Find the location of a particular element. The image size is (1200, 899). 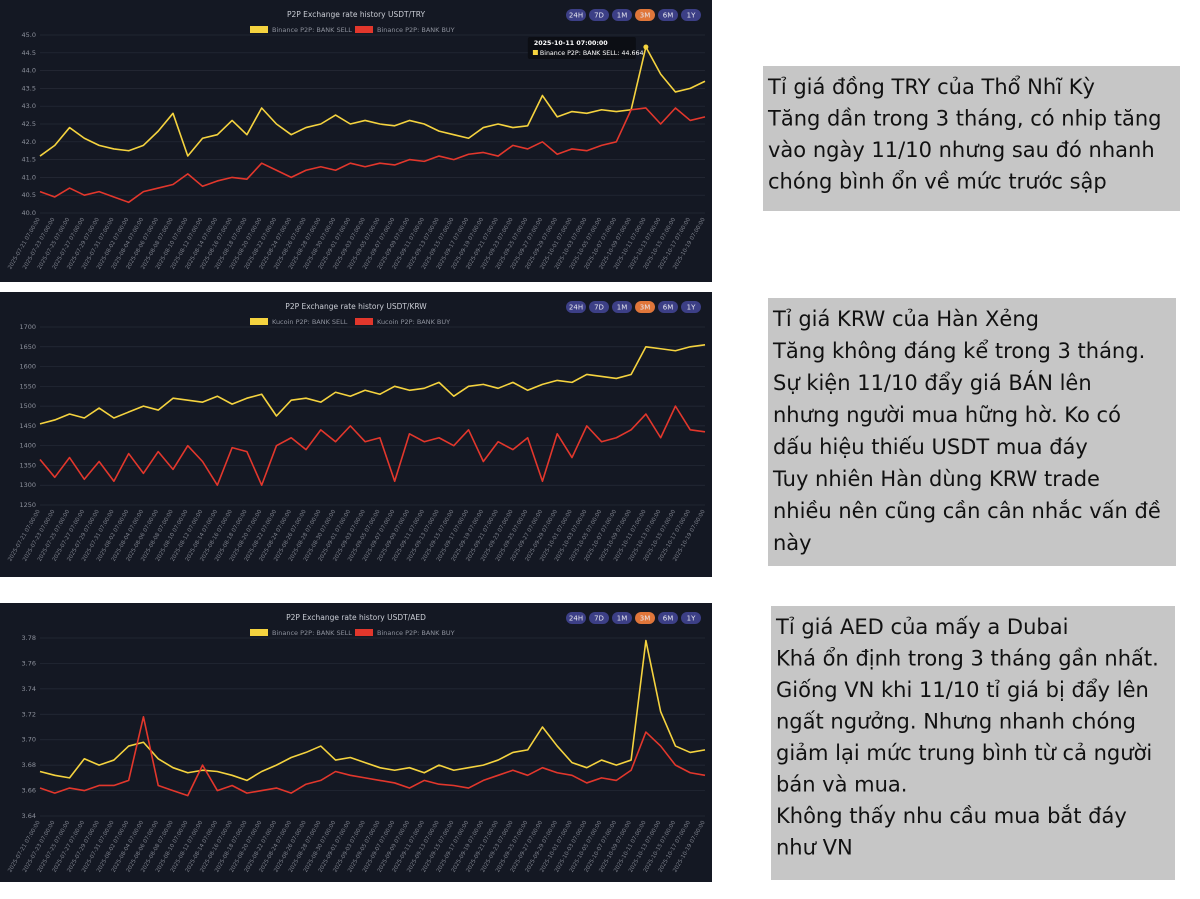

note-line: dấu hiệu thiếu USDT mua đáy is located at coordinates (930, 447).